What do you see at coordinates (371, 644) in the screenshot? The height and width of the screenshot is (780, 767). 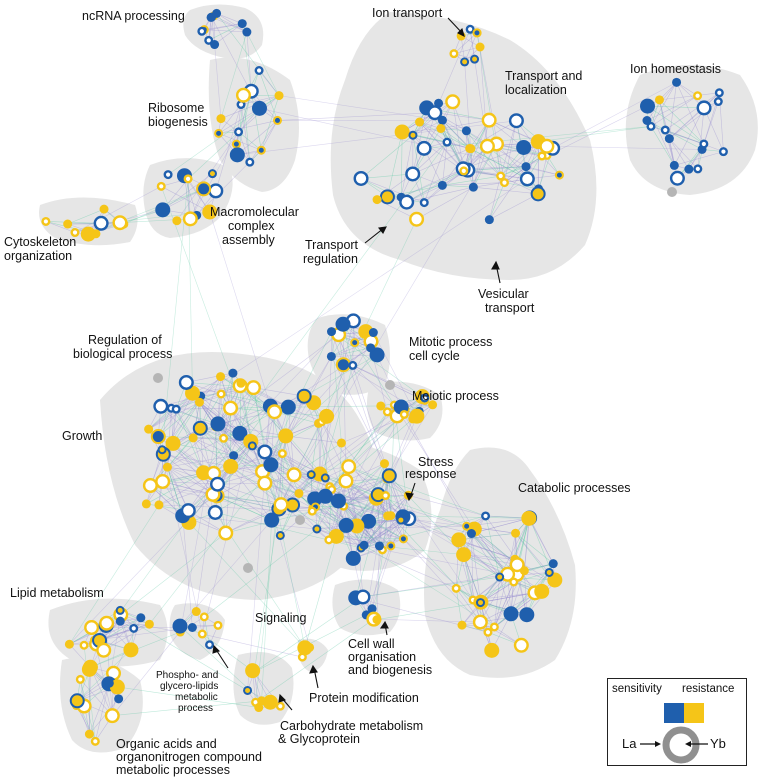 I see `label-cell-wall-l1: Cell wall` at bounding box center [371, 644].